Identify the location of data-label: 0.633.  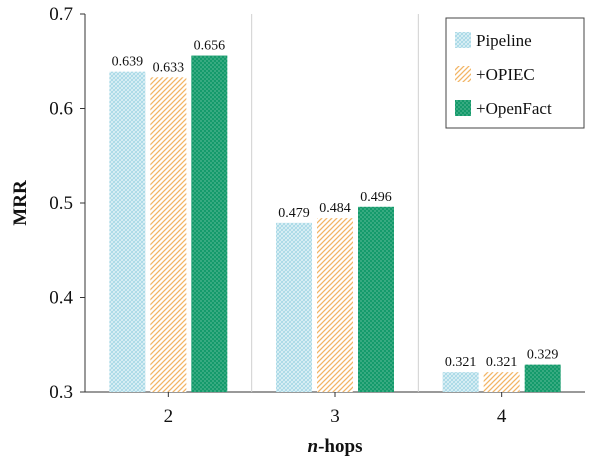
(169, 67).